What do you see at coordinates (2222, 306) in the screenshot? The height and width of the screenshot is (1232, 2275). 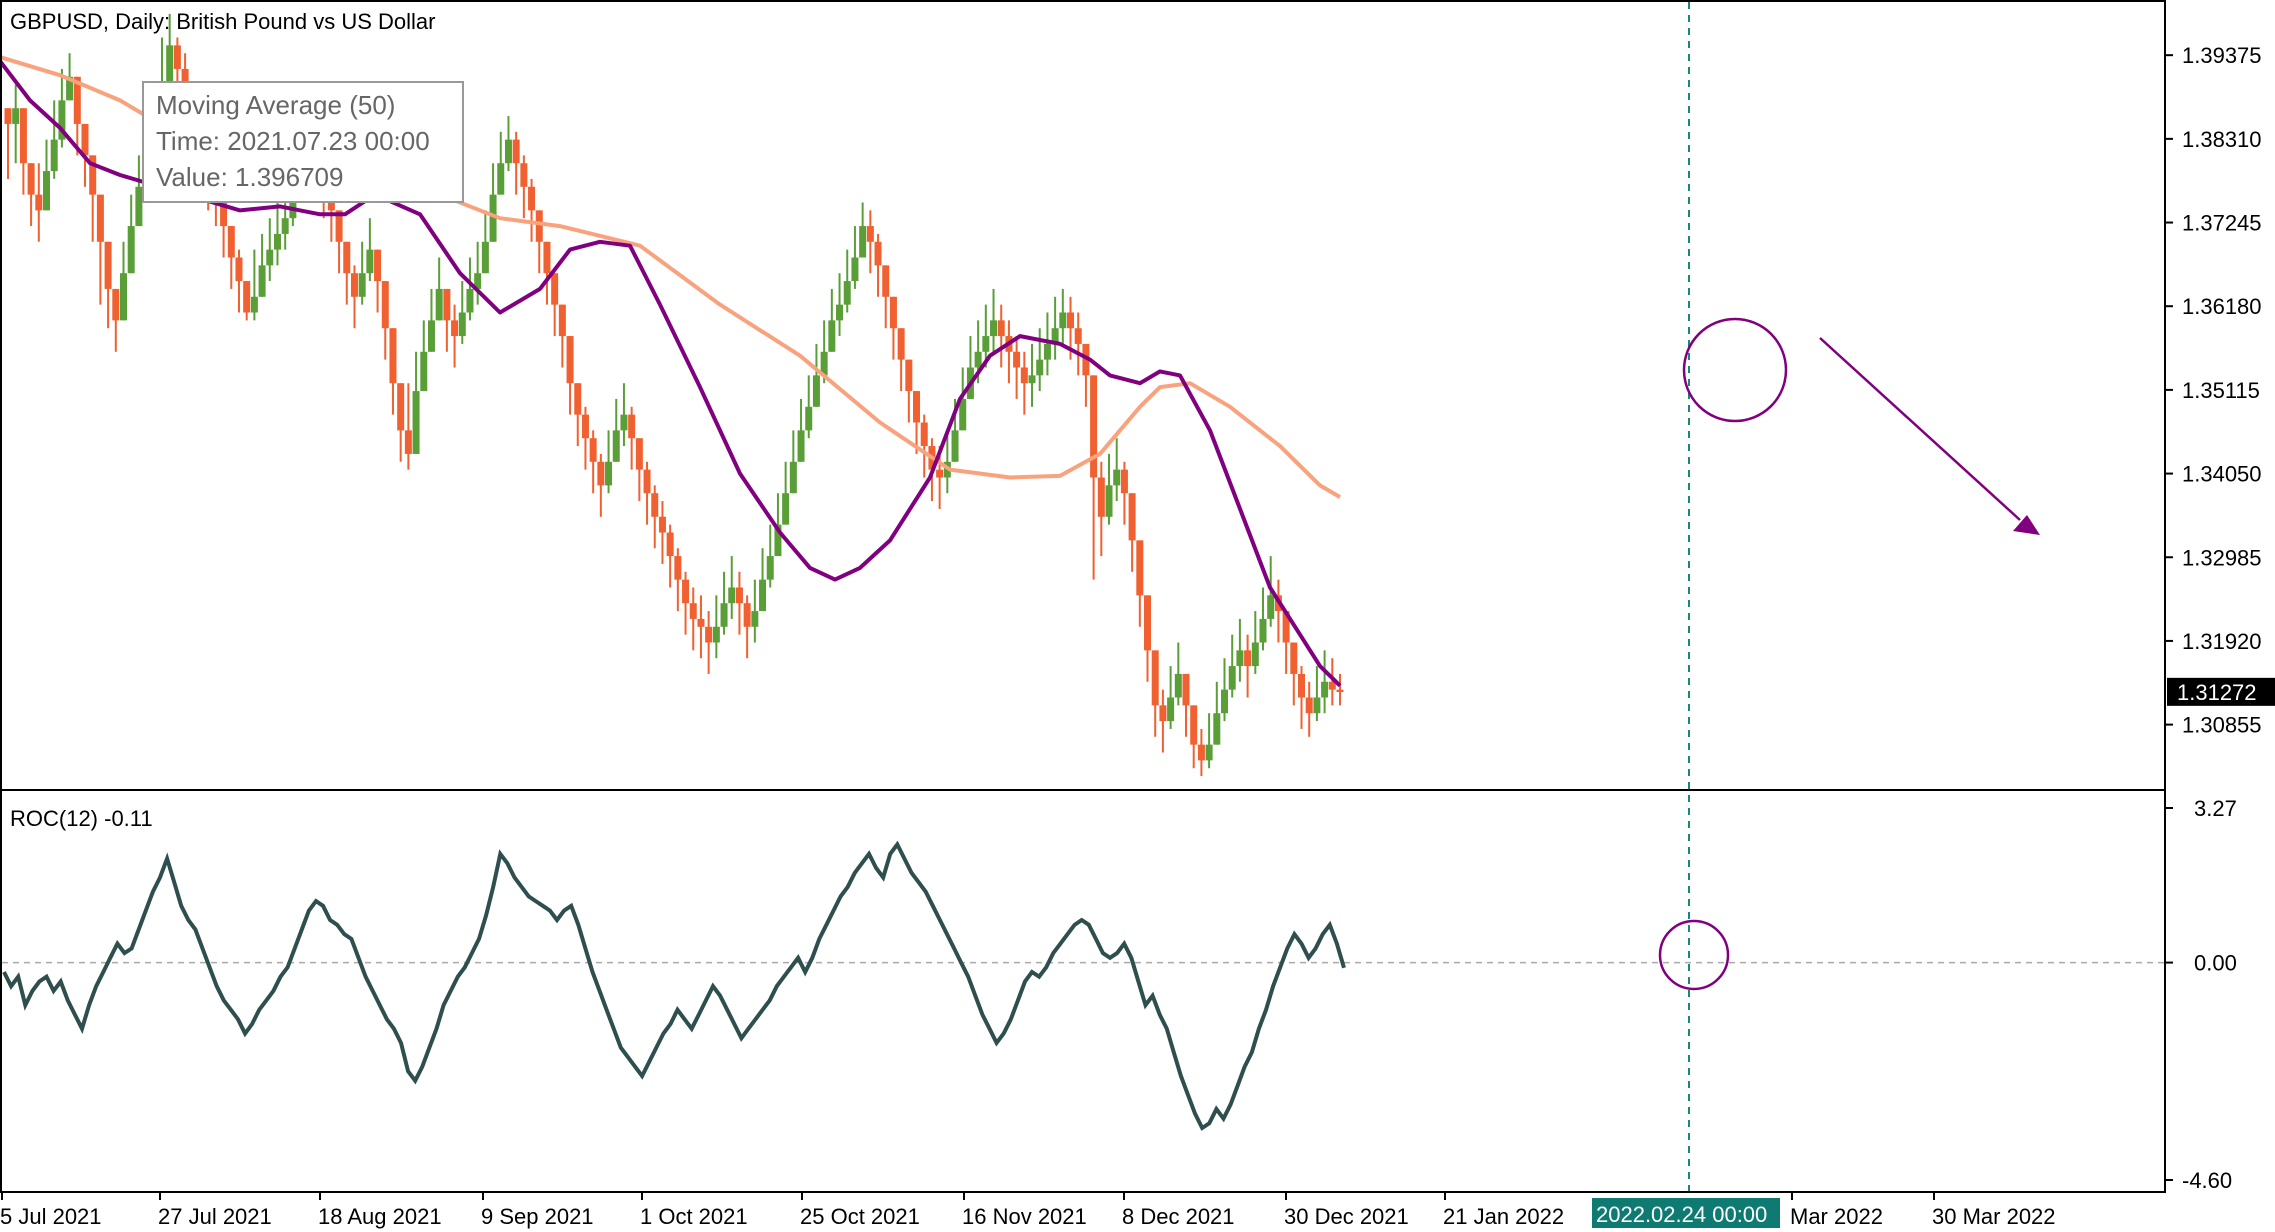 I see `price-tick-label: 1.36180` at bounding box center [2222, 306].